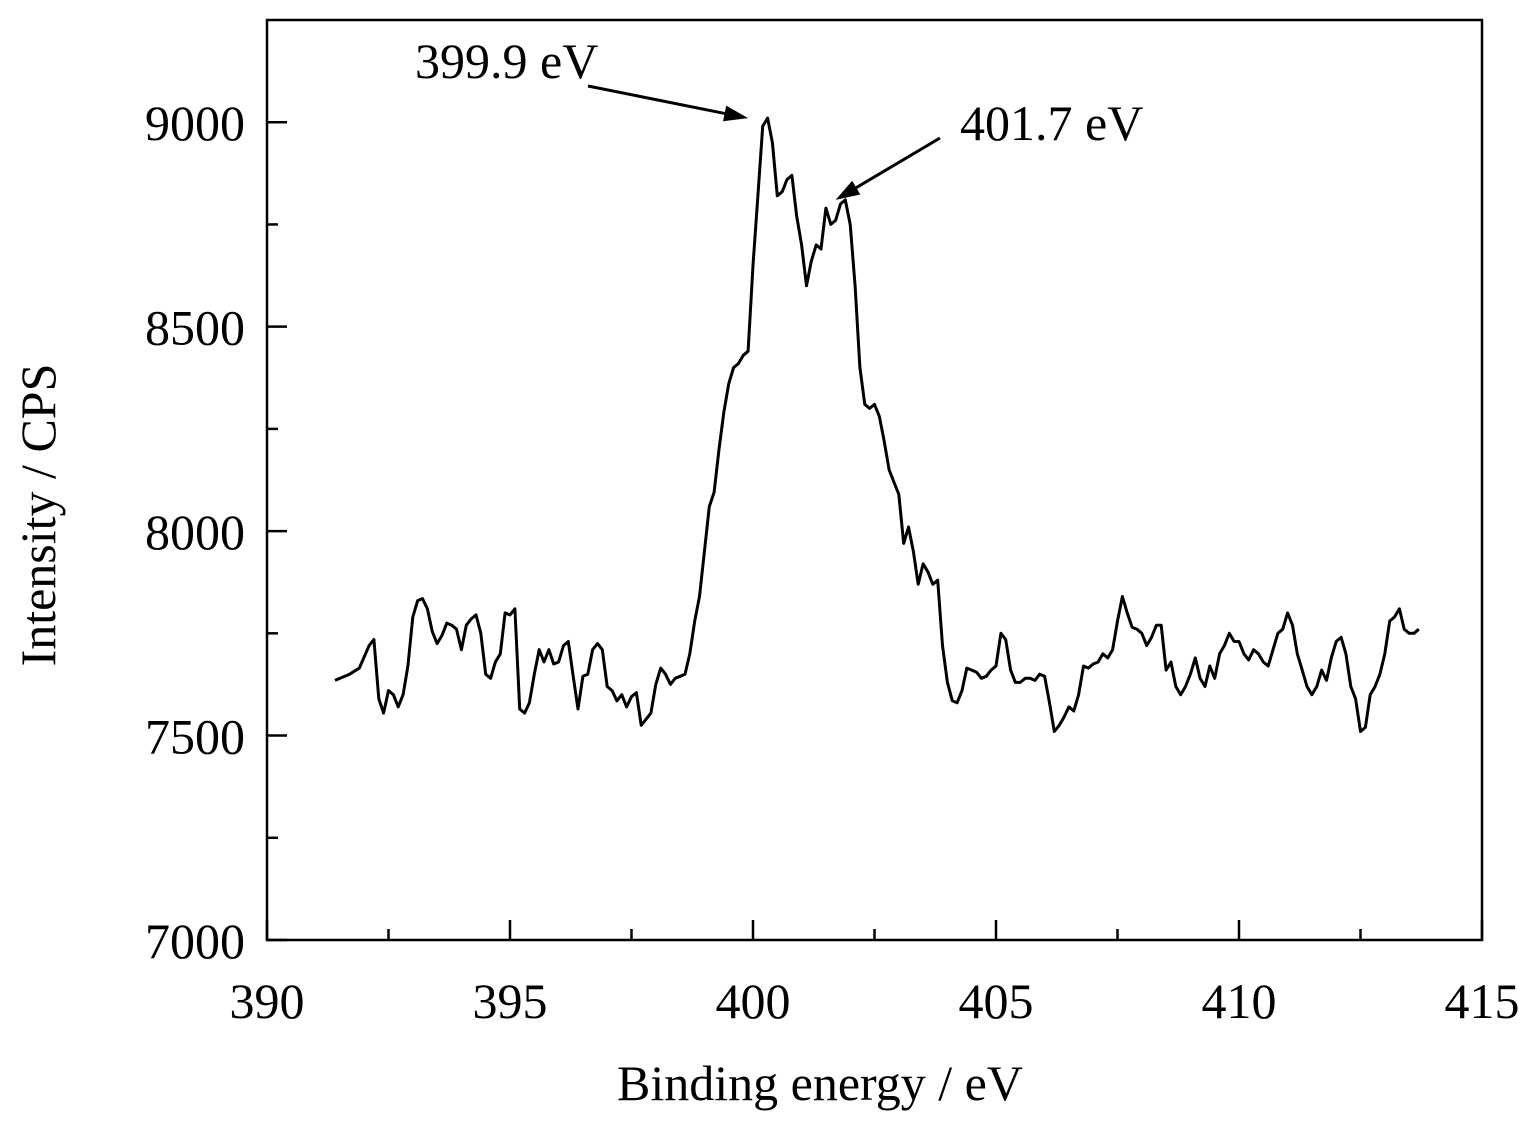 Image resolution: width=1534 pixels, height=1124 pixels. I want to click on y-tick-label: 7000, so click(195, 941).